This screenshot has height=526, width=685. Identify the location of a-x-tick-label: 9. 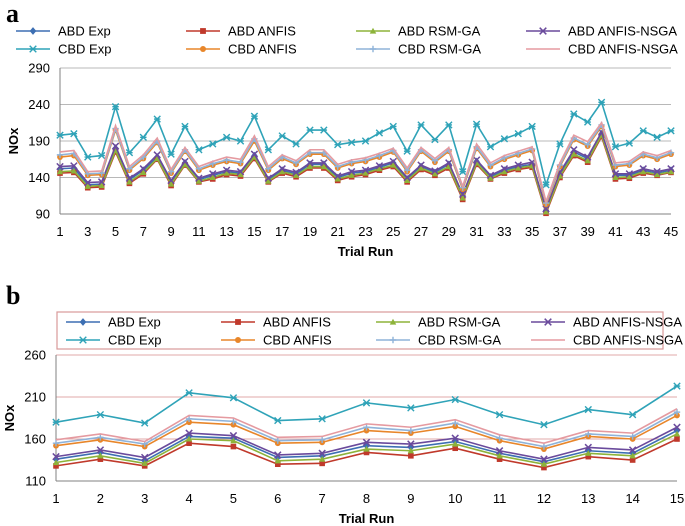
(170, 231).